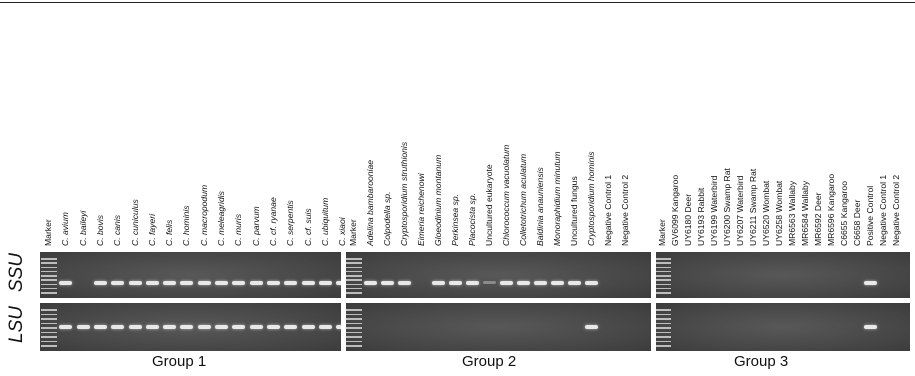 The width and height of the screenshot is (915, 376). I want to click on lane-label: Colpodella sp., so click(387, 218).